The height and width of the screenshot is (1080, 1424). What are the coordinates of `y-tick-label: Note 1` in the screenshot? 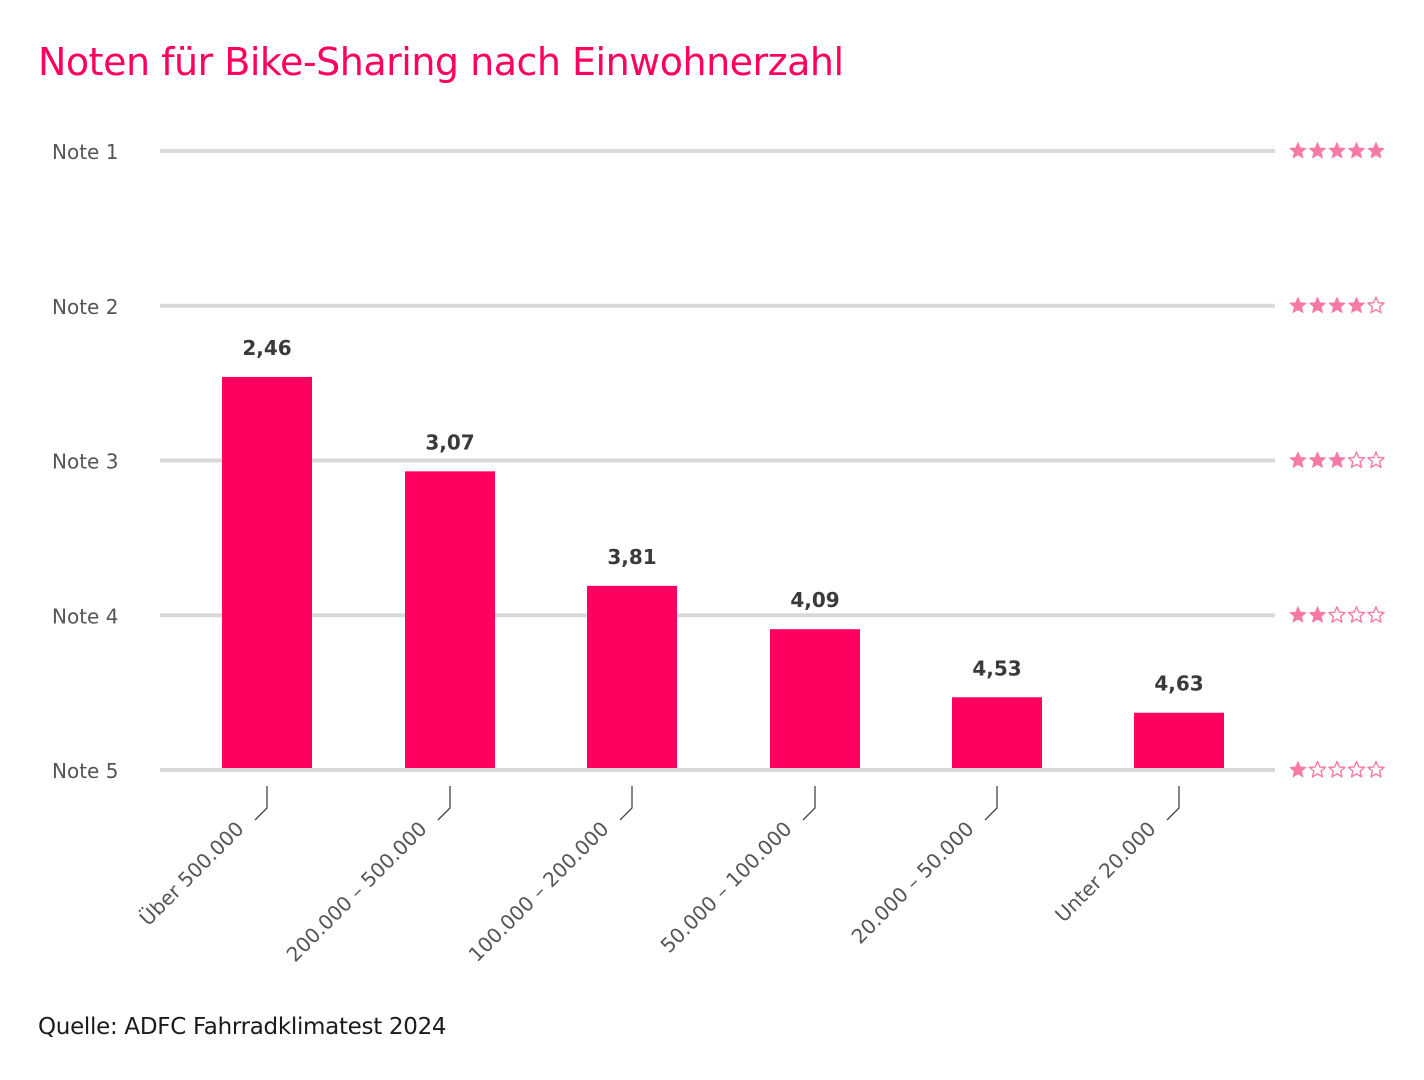 It's located at (85, 152).